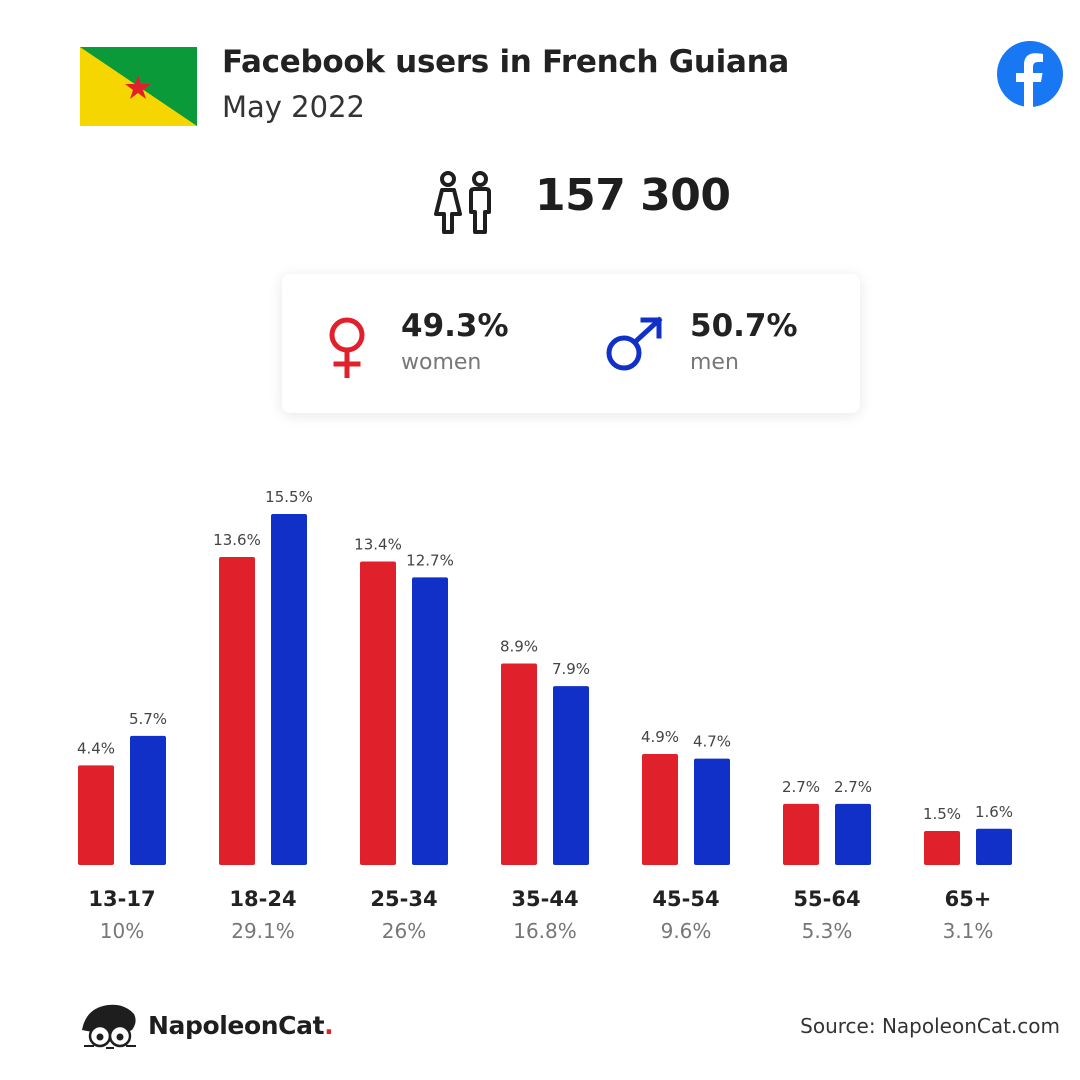 The height and width of the screenshot is (1080, 1080). What do you see at coordinates (403, 899) in the screenshot?
I see `category-label: 25-34` at bounding box center [403, 899].